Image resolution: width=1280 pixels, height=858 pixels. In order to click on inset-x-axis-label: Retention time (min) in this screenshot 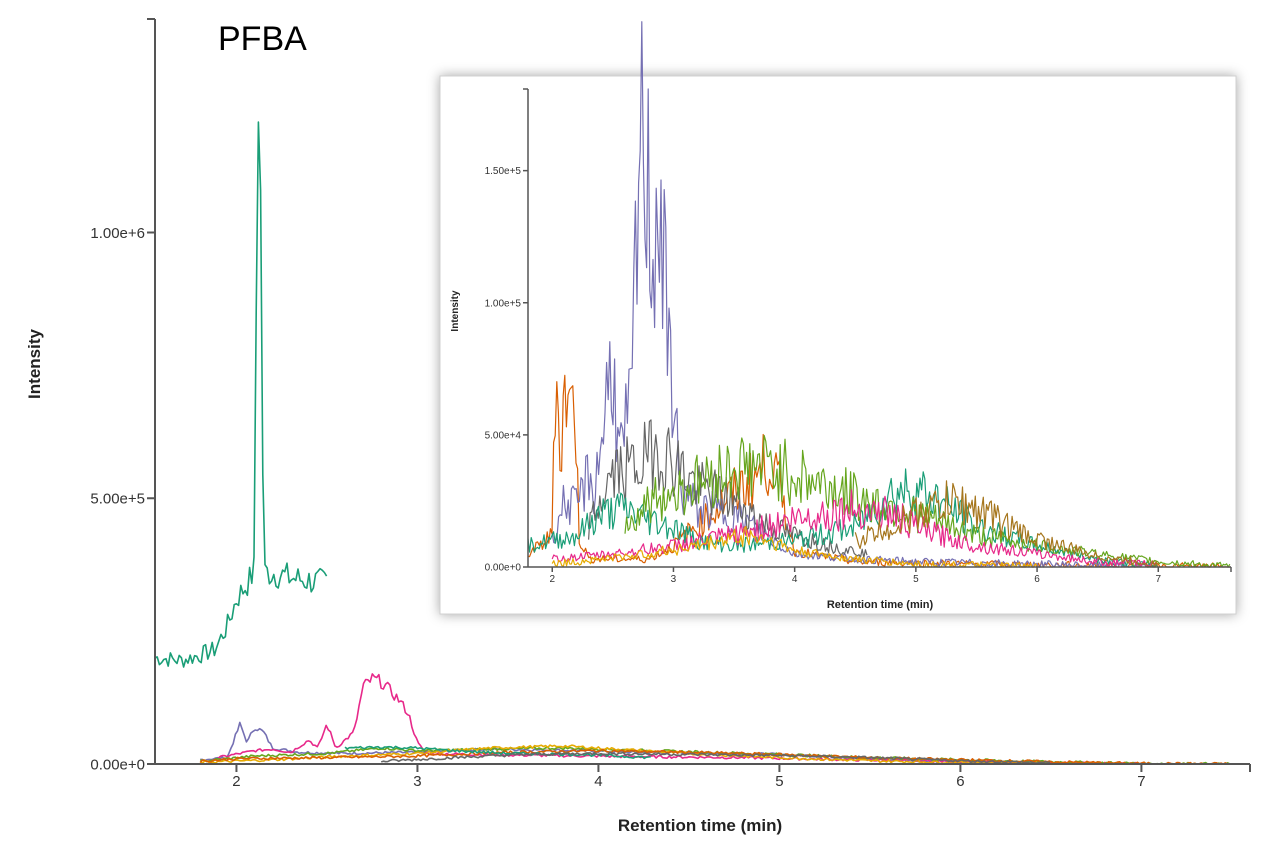, I will do `click(880, 605)`.